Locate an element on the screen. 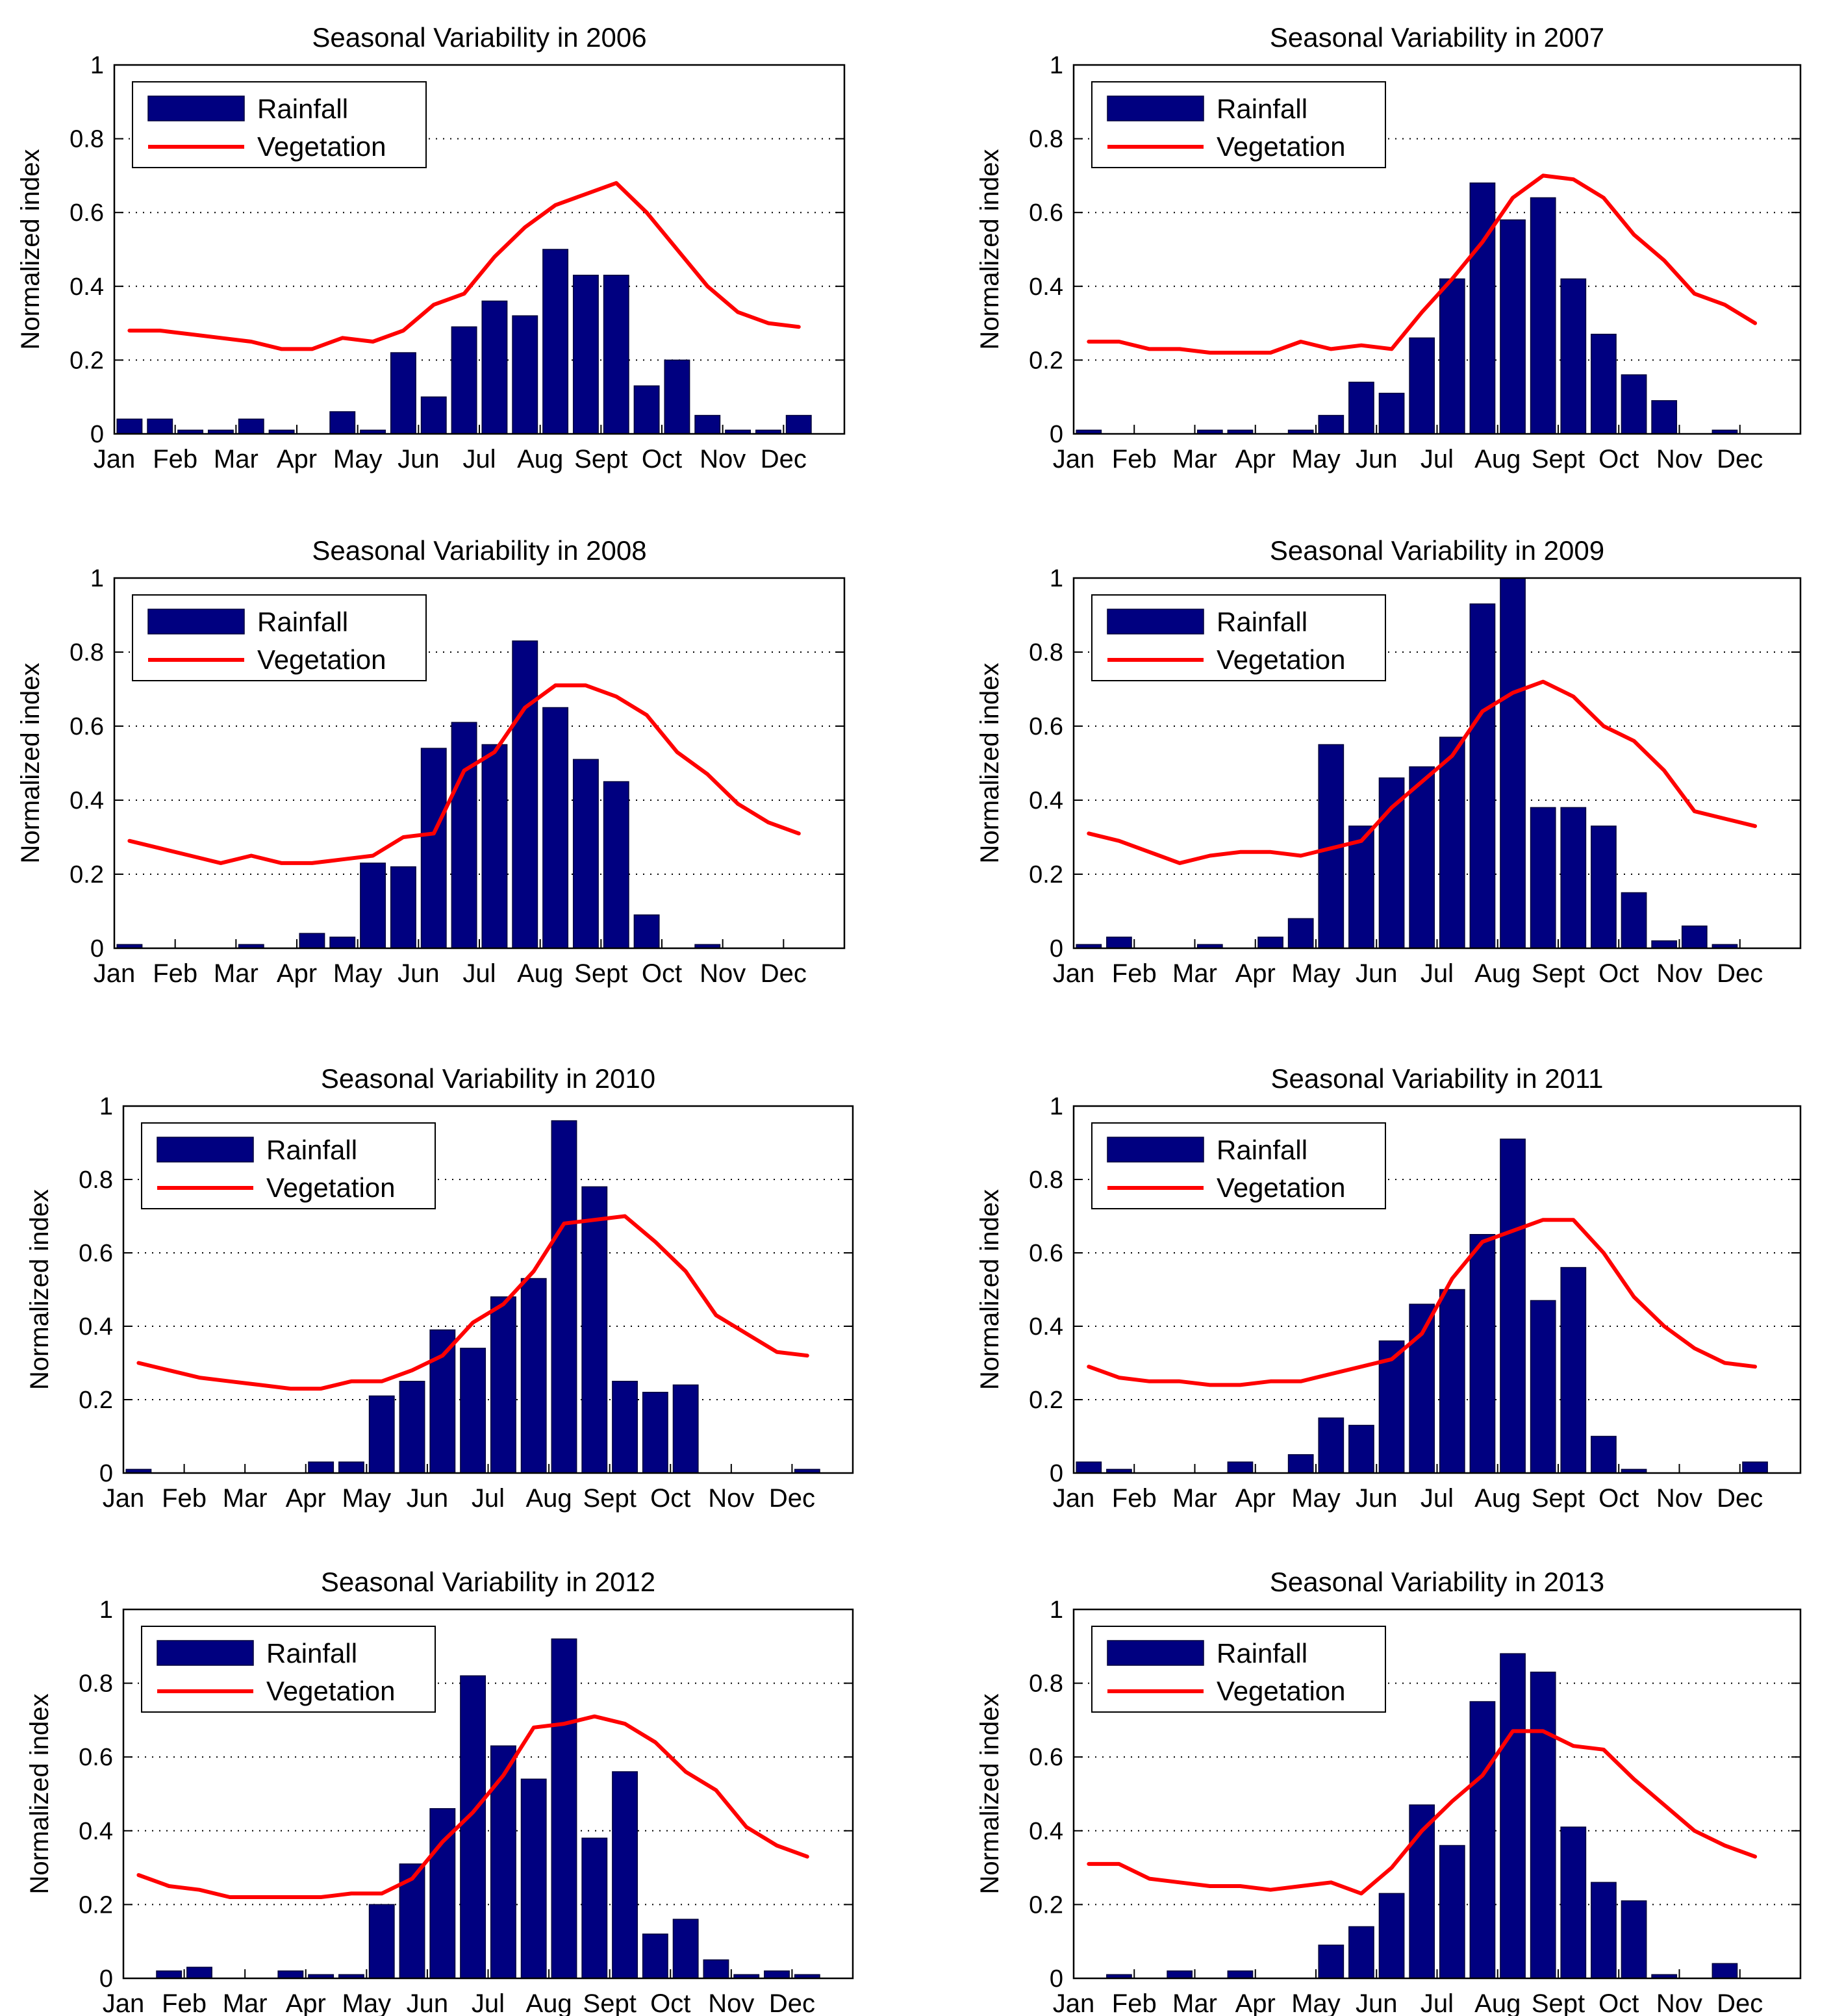 The image size is (1831, 2016). chart-title: Seasonal Variability in 2011 is located at coordinates (1436, 1078).